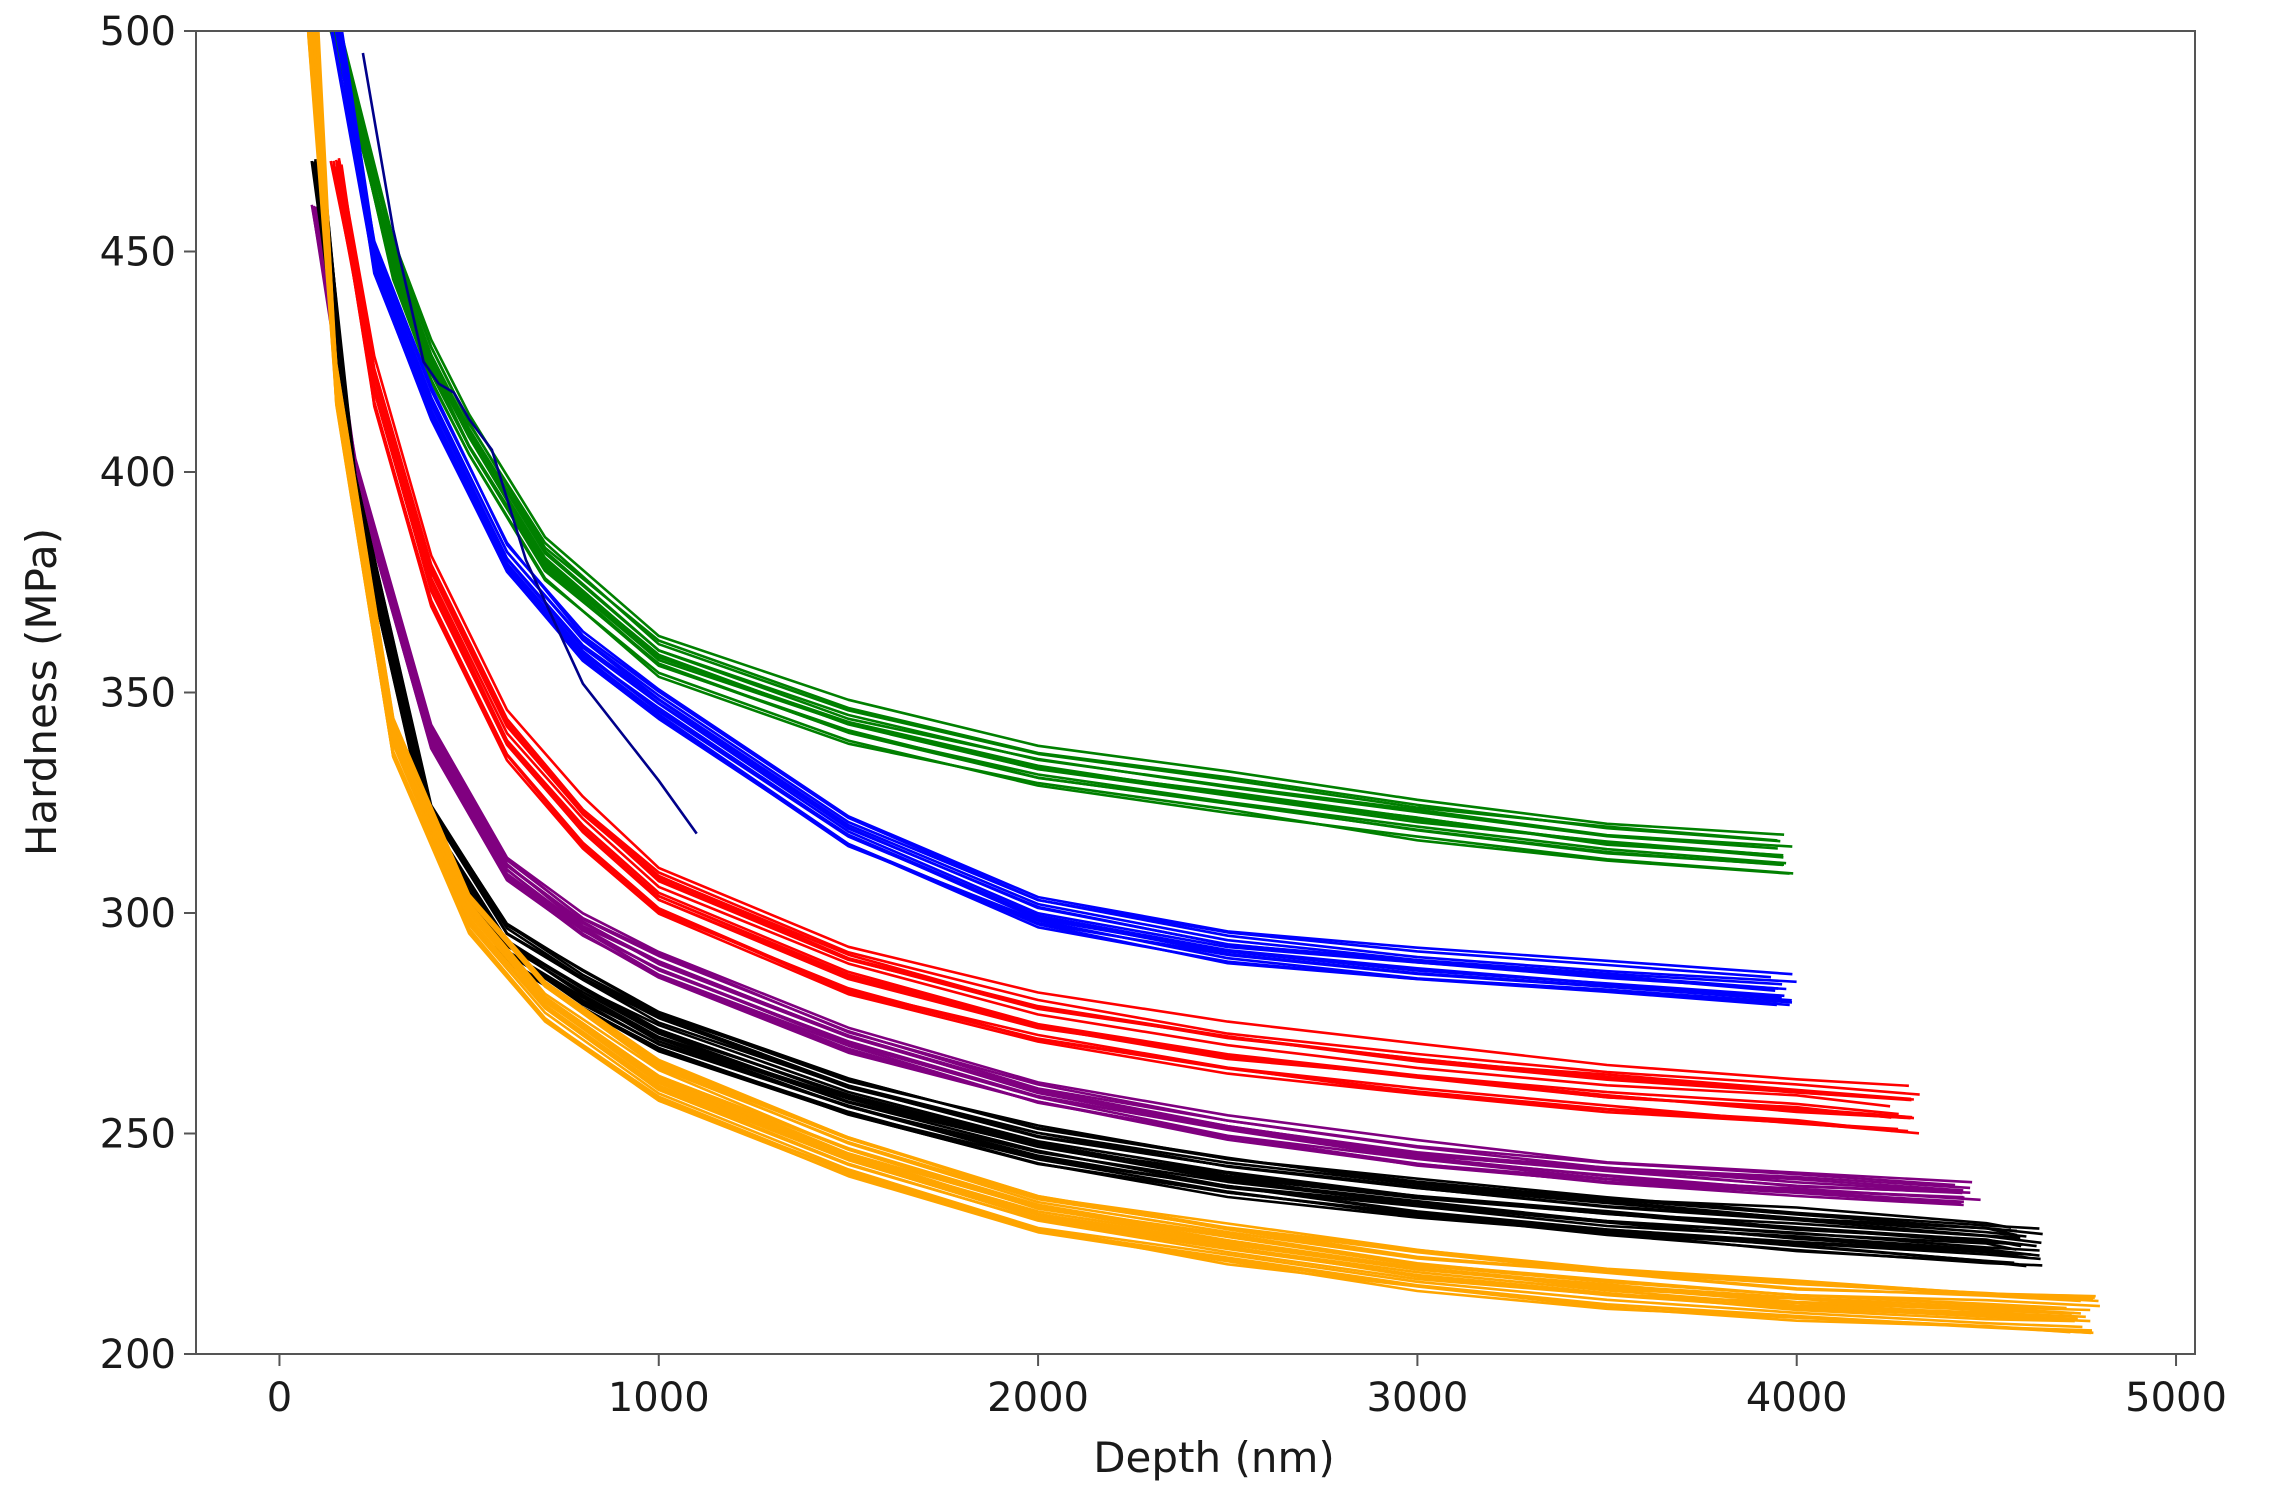 This screenshot has height=1497, width=2281. What do you see at coordinates (529, 443) in the screenshot?
I see `curve-blue-outlier` at bounding box center [529, 443].